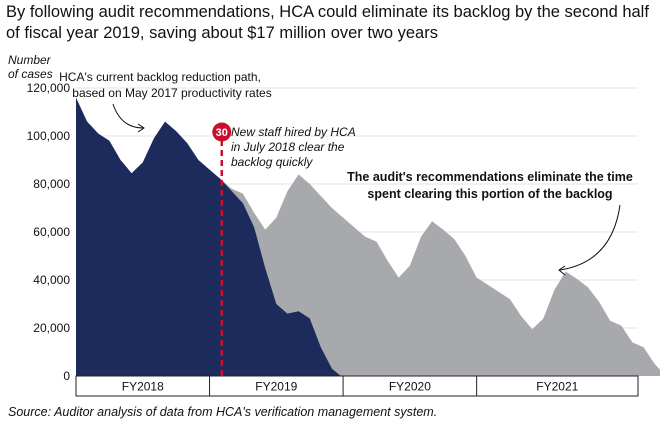 This screenshot has width=660, height=428. What do you see at coordinates (562, 270) in the screenshot?
I see `annotation-arrowhead-audit` at bounding box center [562, 270].